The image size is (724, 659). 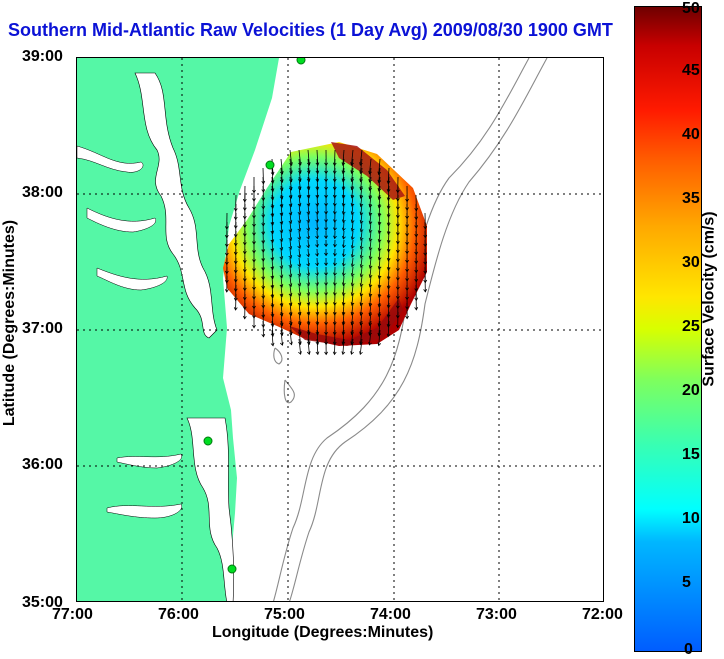 I want to click on y-tick: 39:00, so click(x=42, y=56).